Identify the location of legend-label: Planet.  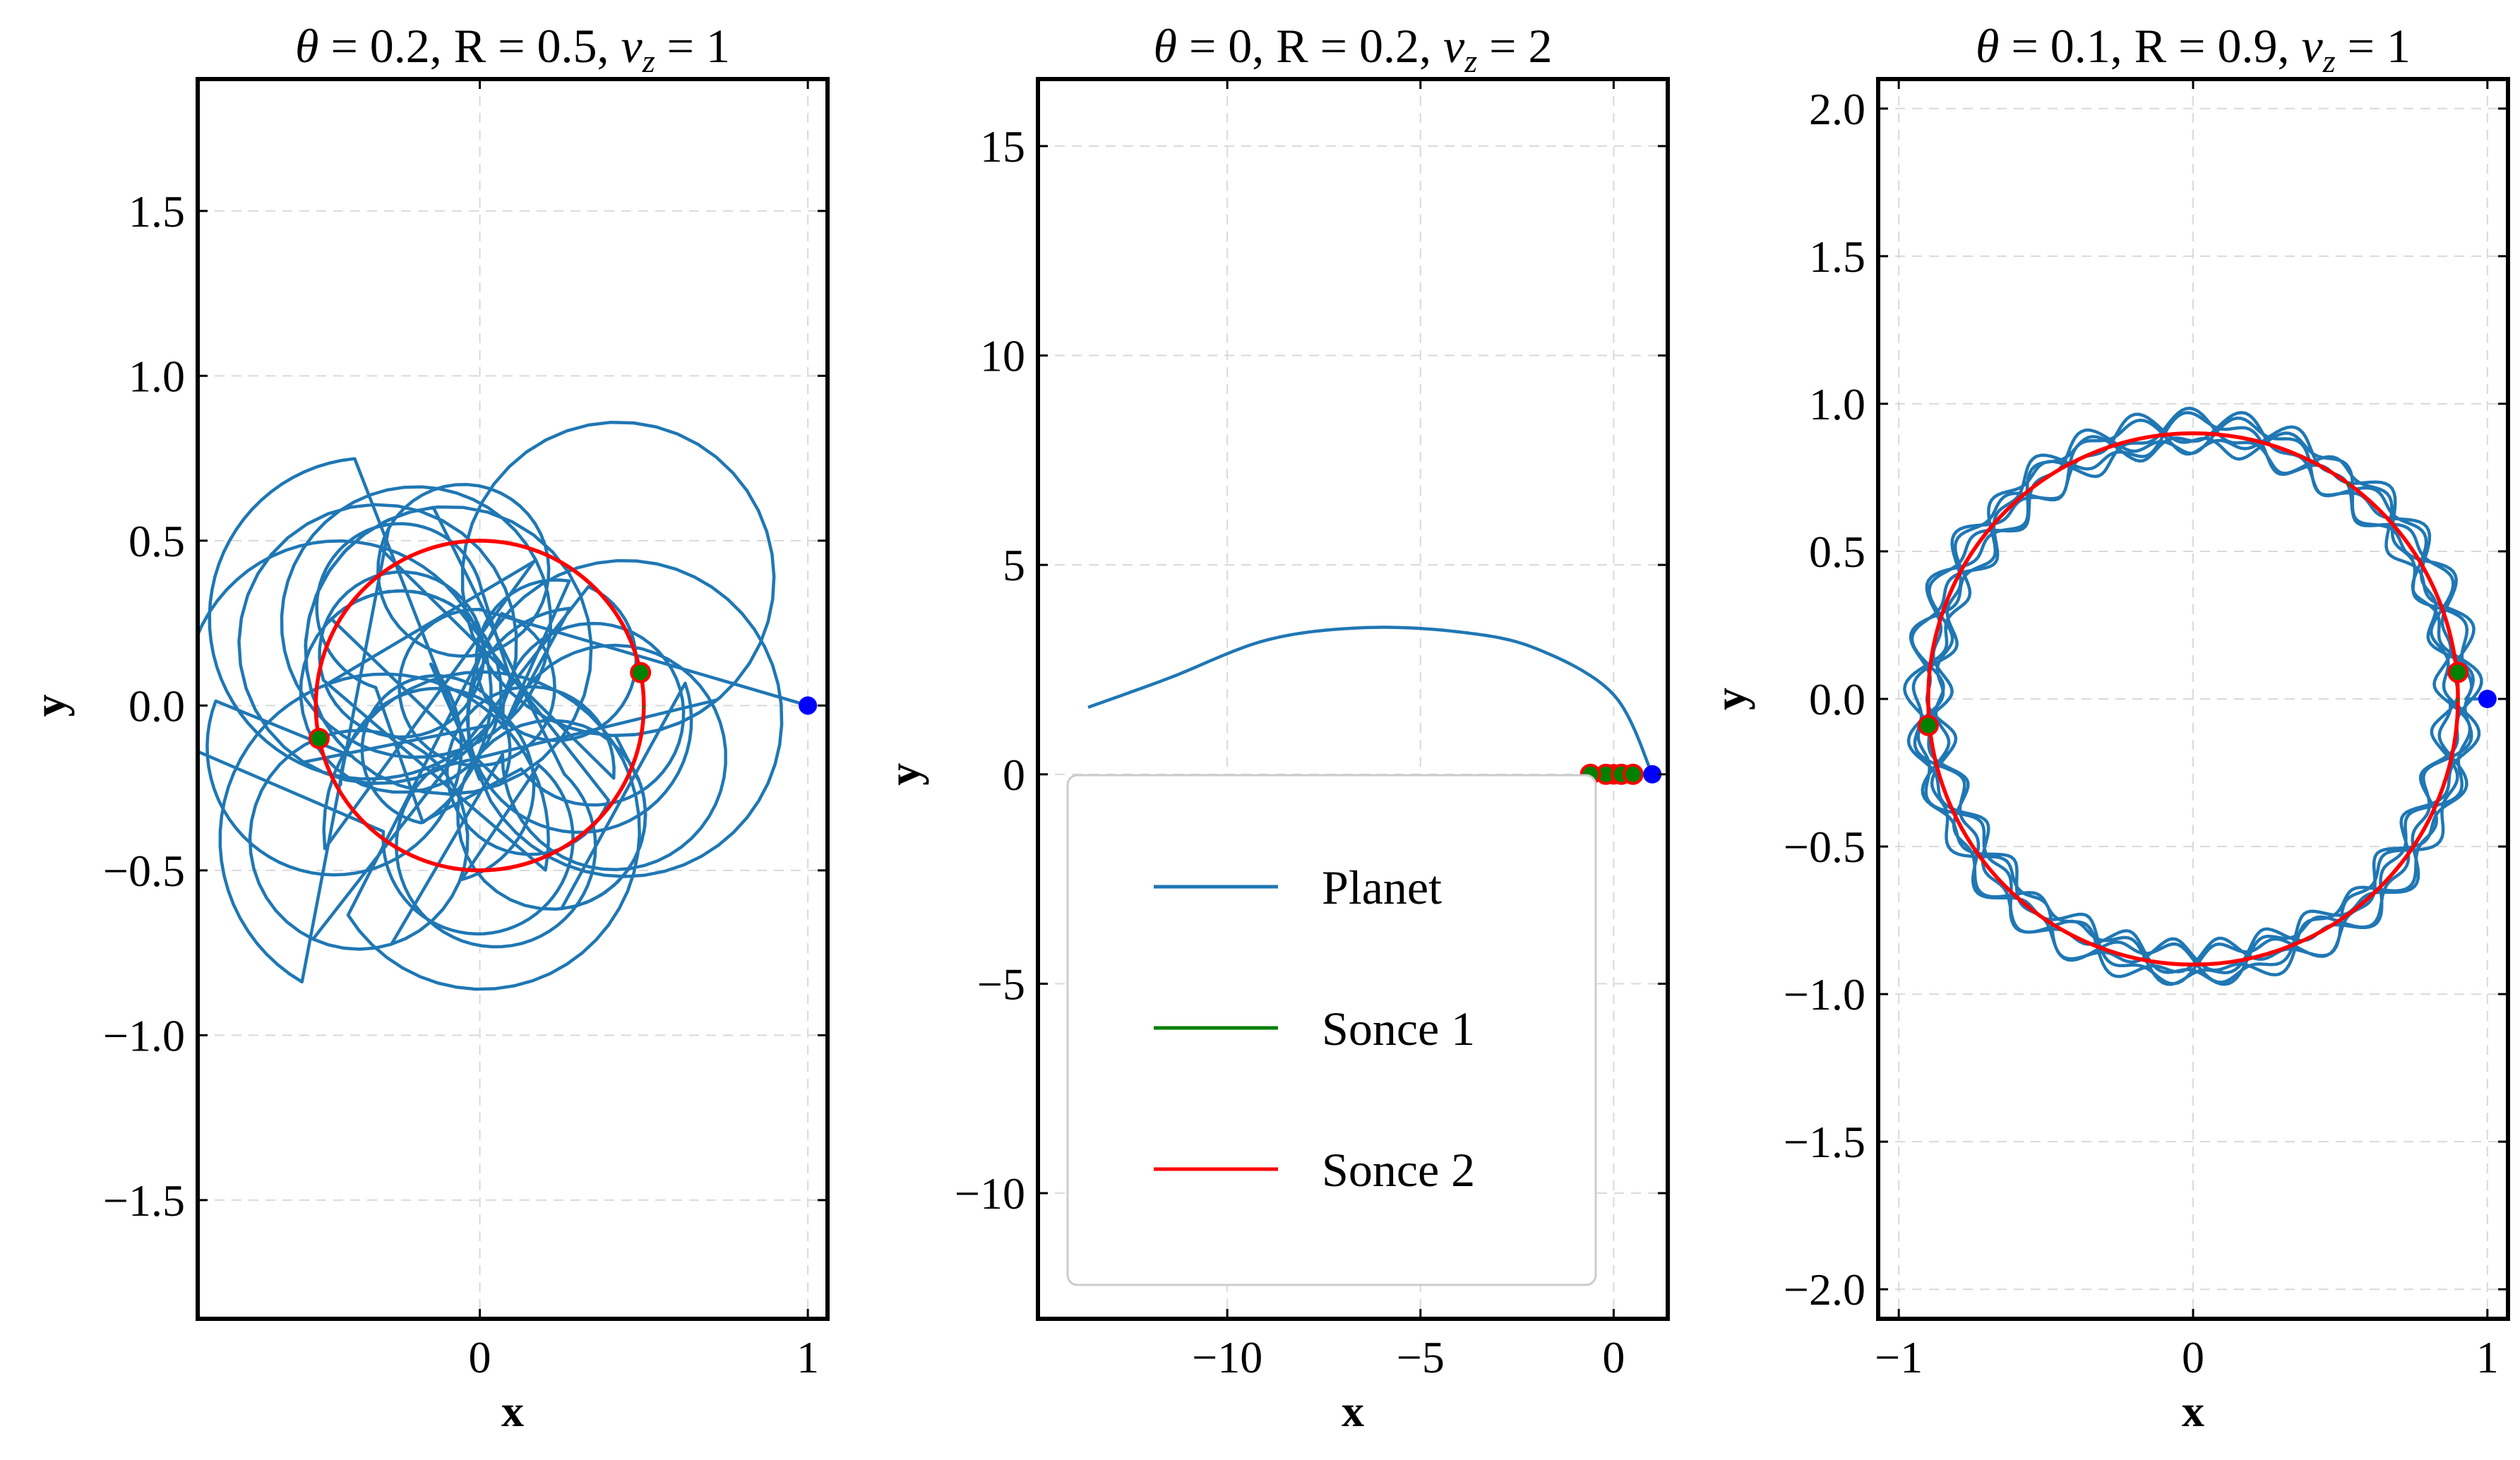
(1382, 887).